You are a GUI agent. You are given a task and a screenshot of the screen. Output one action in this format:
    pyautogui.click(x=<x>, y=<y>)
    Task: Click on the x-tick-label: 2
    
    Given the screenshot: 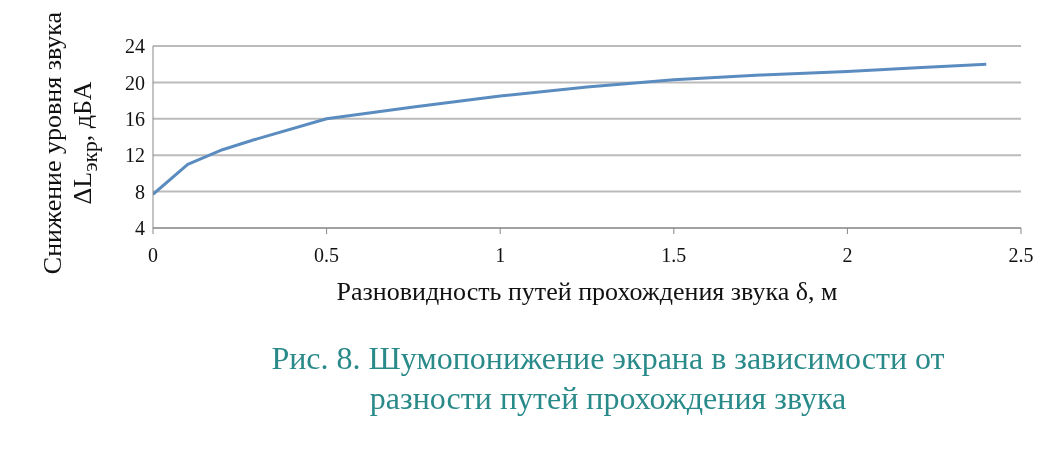 What is the action you would take?
    pyautogui.click(x=847, y=255)
    